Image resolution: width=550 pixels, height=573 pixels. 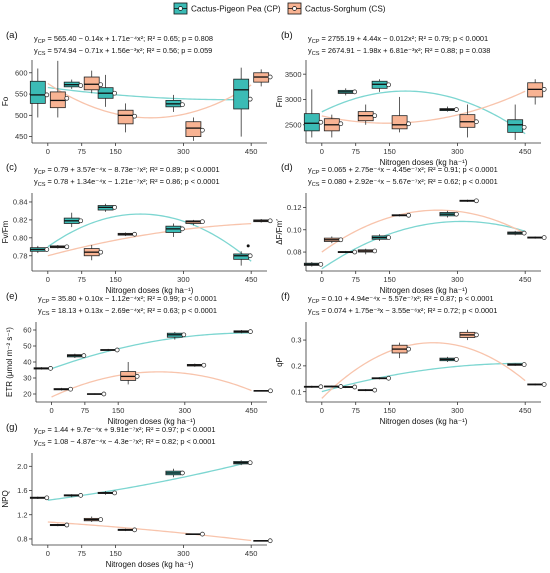 What do you see at coordinates (287, 35) in the screenshot?
I see `panel-label: (b)` at bounding box center [287, 35].